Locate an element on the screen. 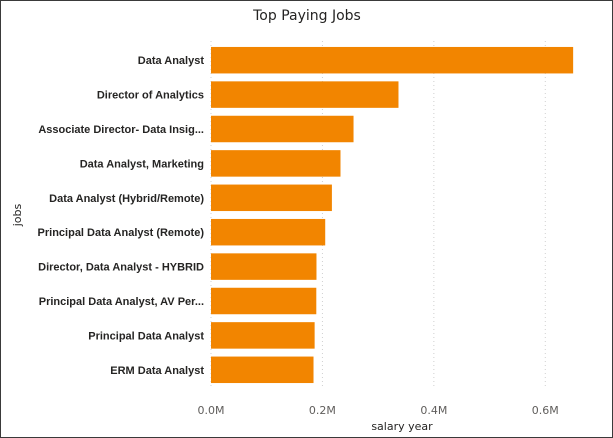 The height and width of the screenshot is (438, 613). category-label: Director, Data Analyst - HYBRID is located at coordinates (121, 268).